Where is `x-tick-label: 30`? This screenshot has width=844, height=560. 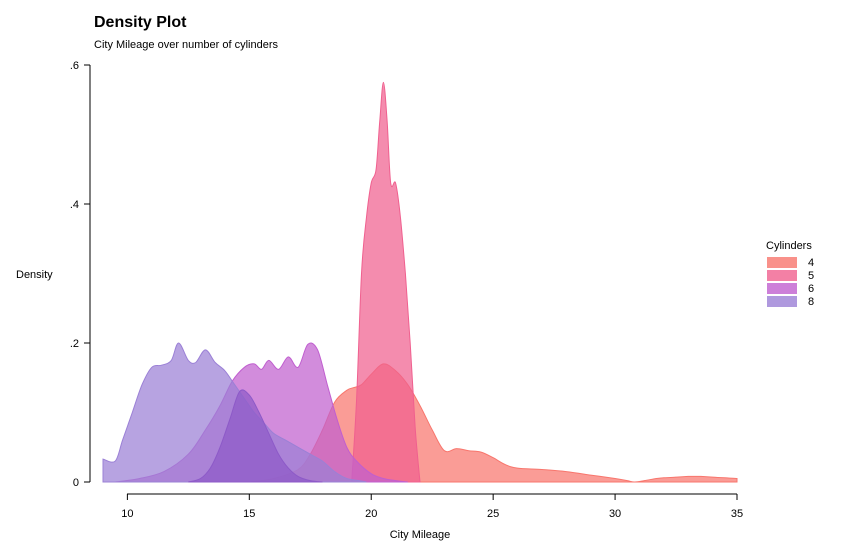 x-tick-label: 30 is located at coordinates (615, 514).